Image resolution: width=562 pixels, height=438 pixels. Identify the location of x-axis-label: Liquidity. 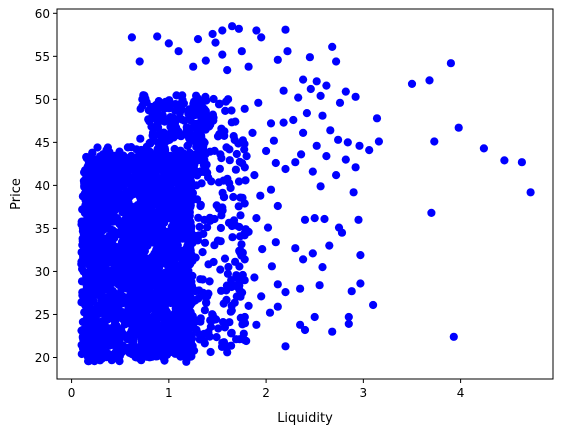
(305, 418).